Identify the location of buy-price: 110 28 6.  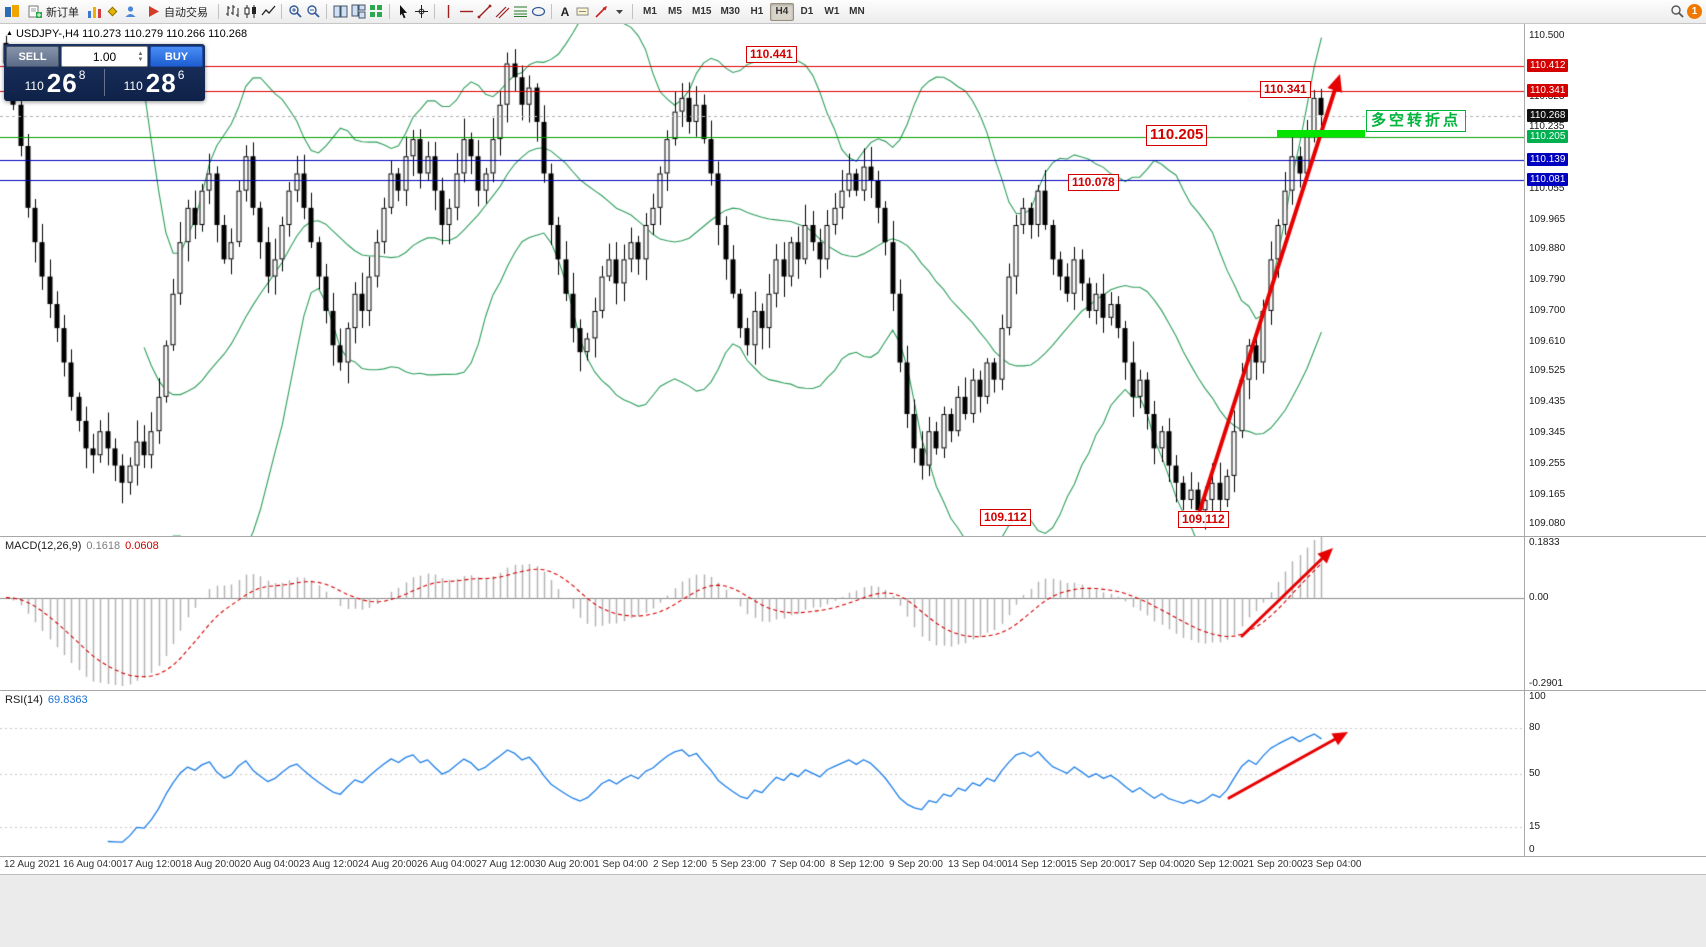
(154, 82).